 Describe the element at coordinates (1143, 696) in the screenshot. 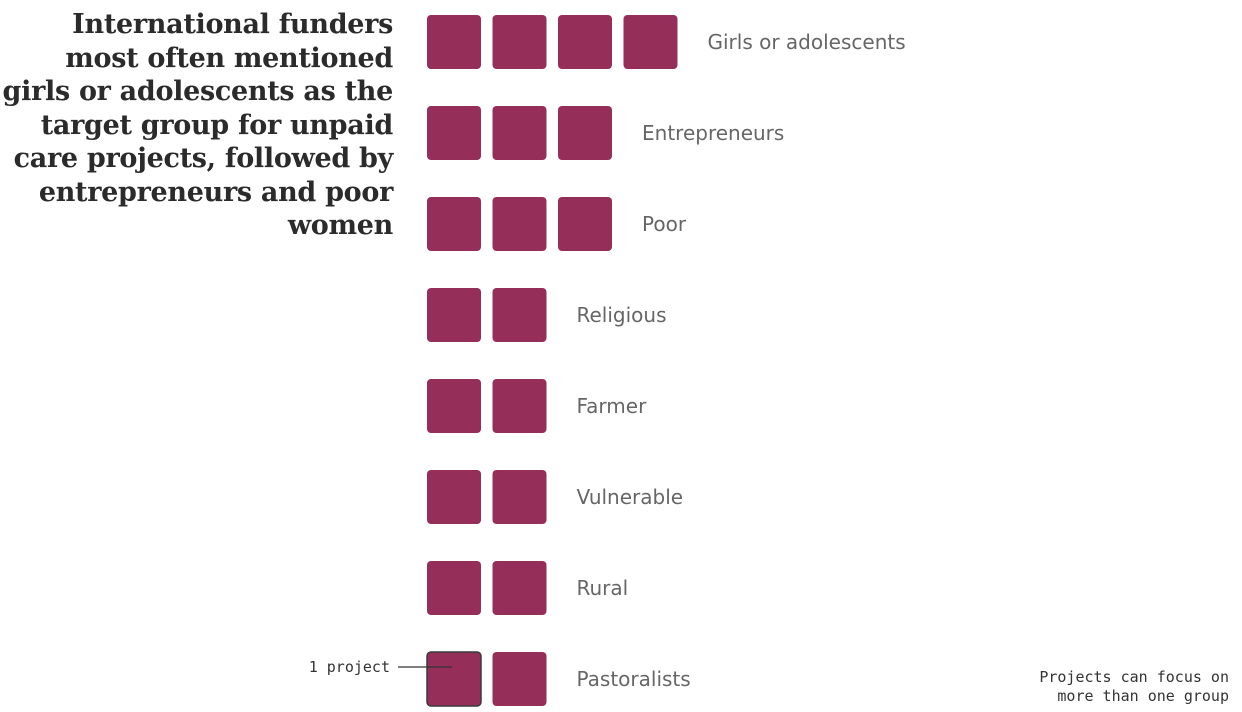

I see `footnote-line-2: more than one group` at that location.